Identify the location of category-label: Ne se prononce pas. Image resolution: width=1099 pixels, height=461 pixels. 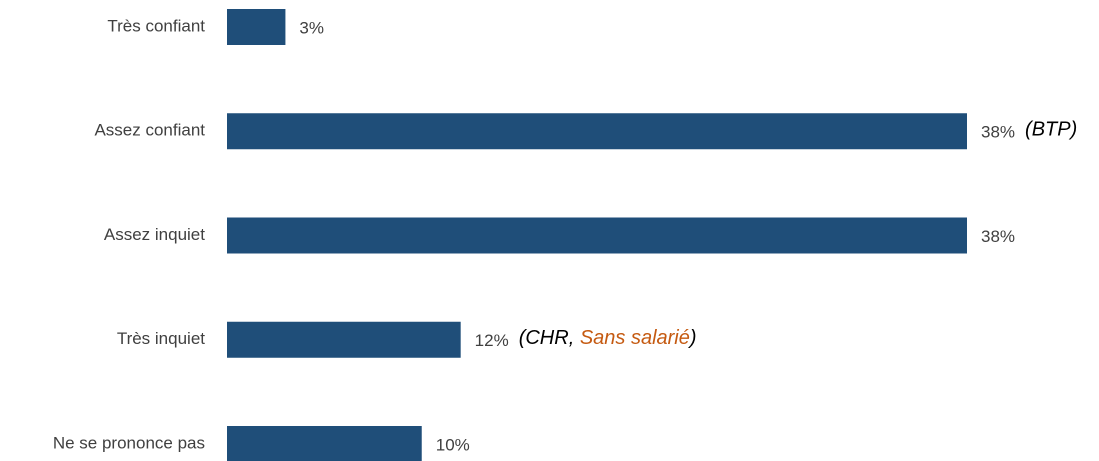
(129, 442).